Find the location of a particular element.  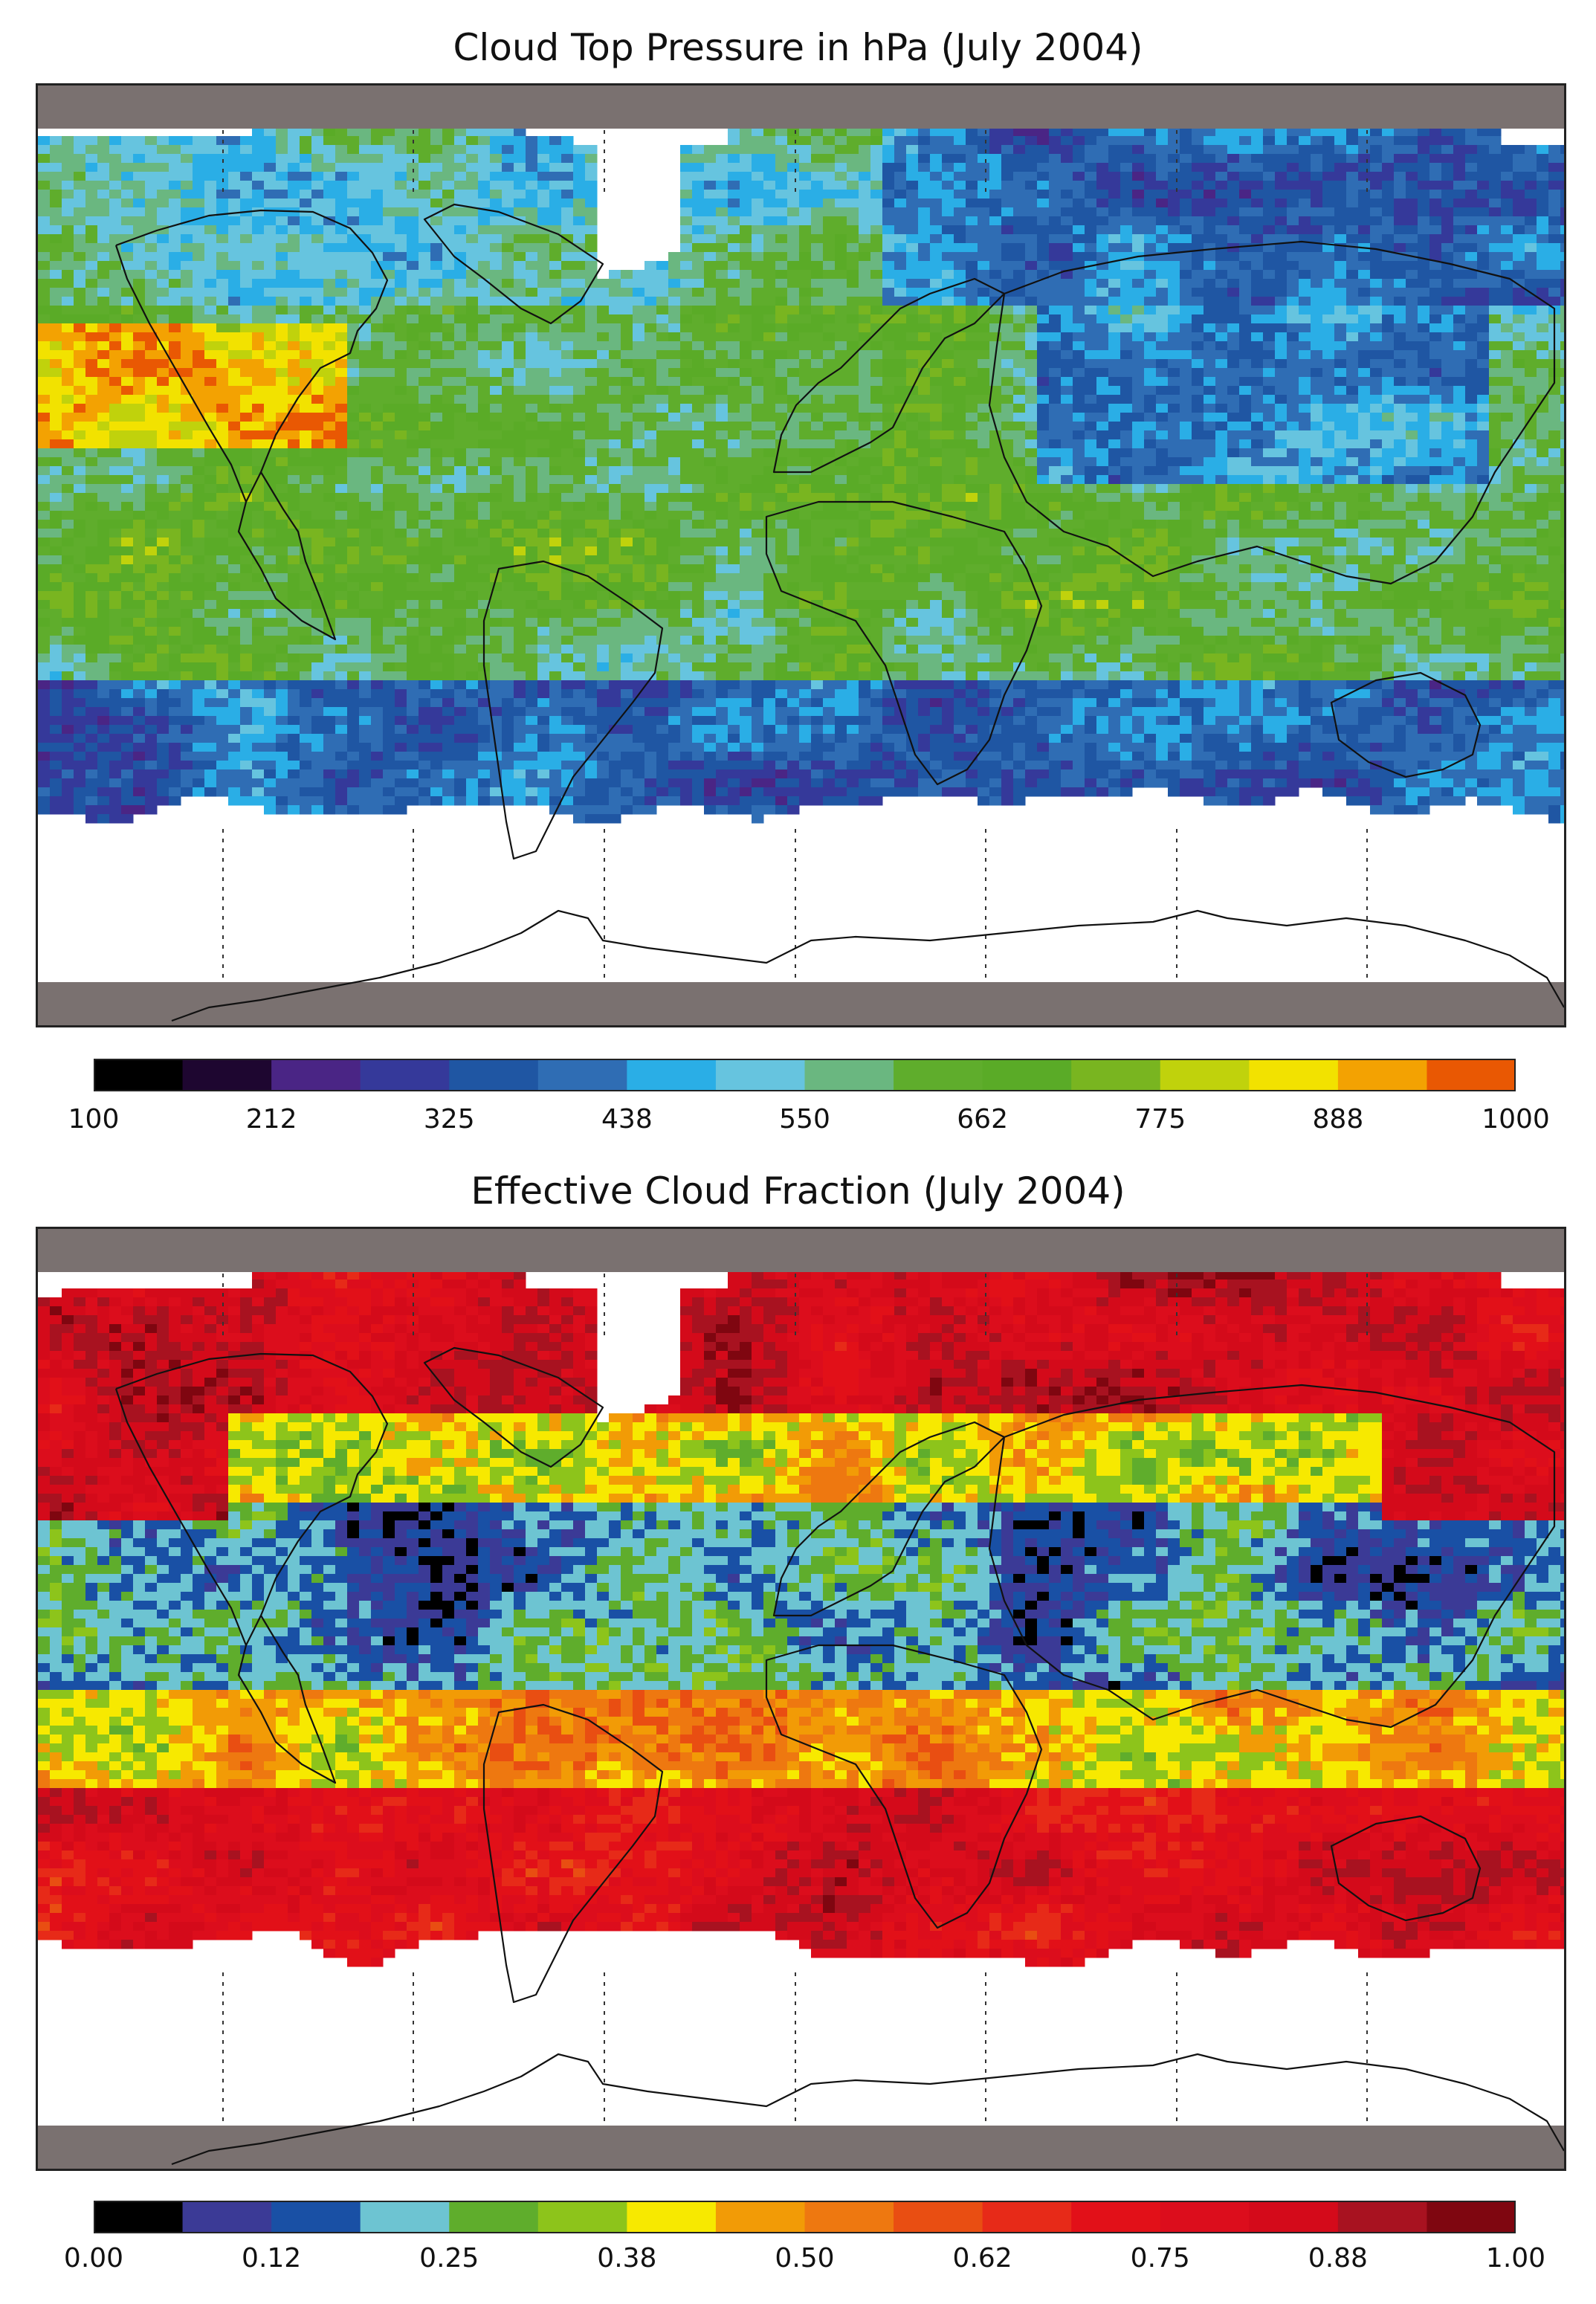

colorbar-tick-label: 0.12 is located at coordinates (272, 2258).